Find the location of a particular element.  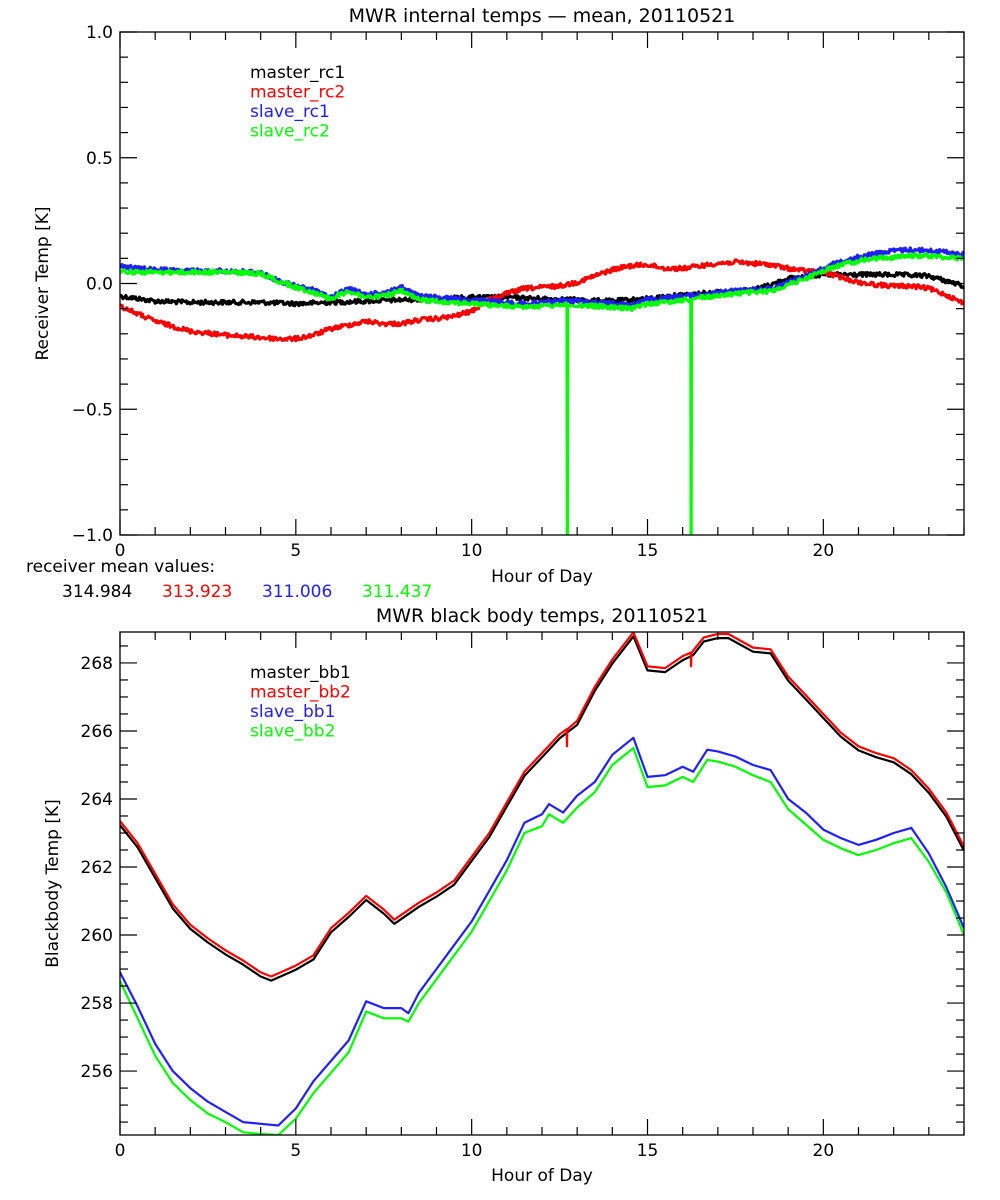

legend-entry-master_rc2: master_rc2 is located at coordinates (297, 93).